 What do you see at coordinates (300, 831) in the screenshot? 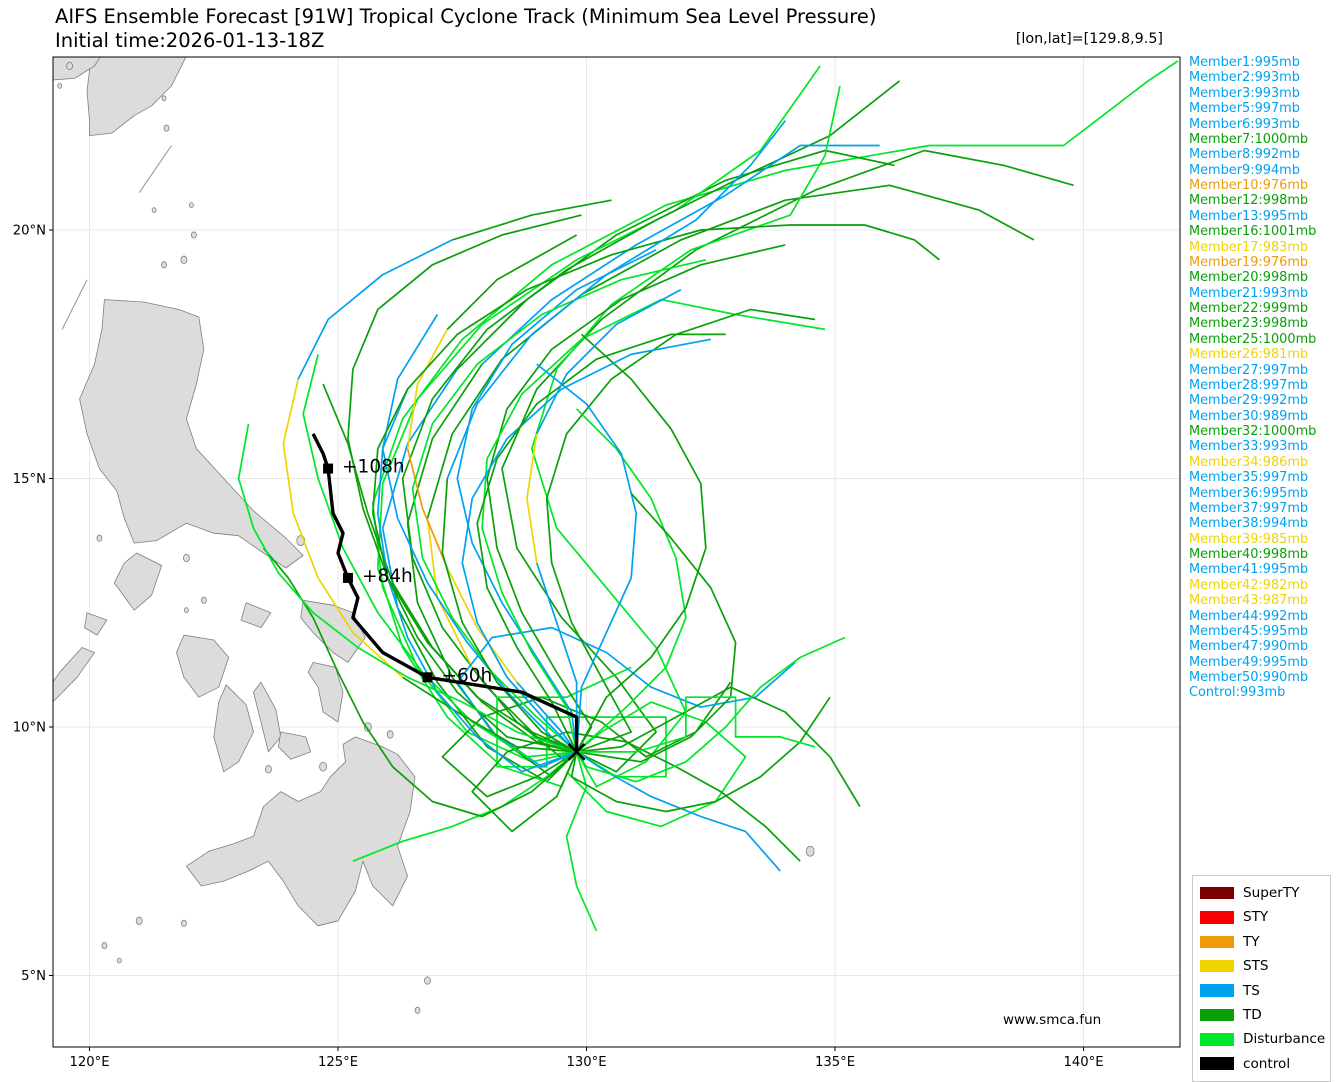
I see `island-mindanao` at bounding box center [300, 831].